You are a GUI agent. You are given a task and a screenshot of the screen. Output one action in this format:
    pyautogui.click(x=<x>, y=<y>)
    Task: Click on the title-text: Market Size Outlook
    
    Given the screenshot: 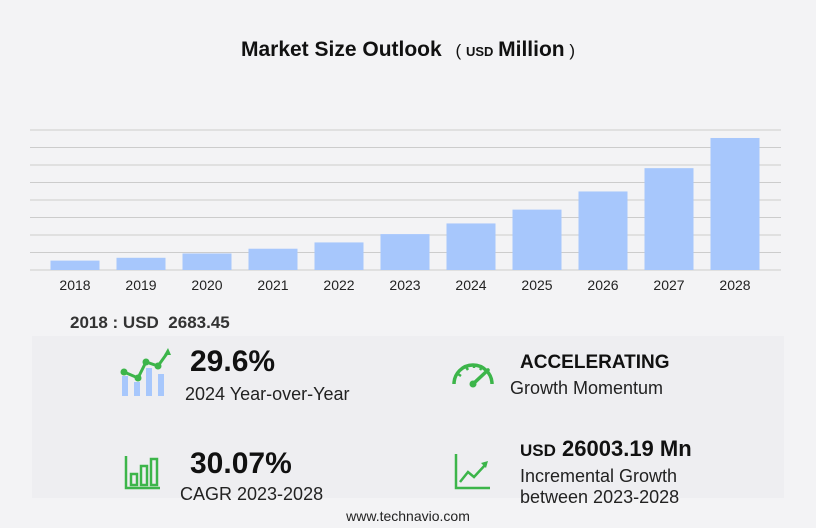 What is the action you would take?
    pyautogui.click(x=341, y=49)
    